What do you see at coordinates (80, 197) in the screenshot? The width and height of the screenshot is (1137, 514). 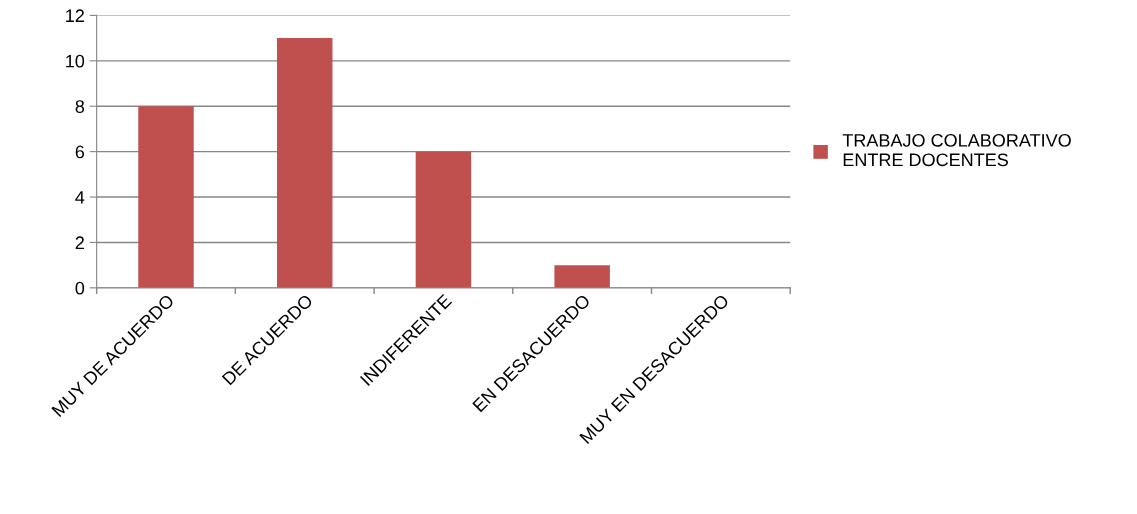 I see `y-tick-label: 4` at bounding box center [80, 197].